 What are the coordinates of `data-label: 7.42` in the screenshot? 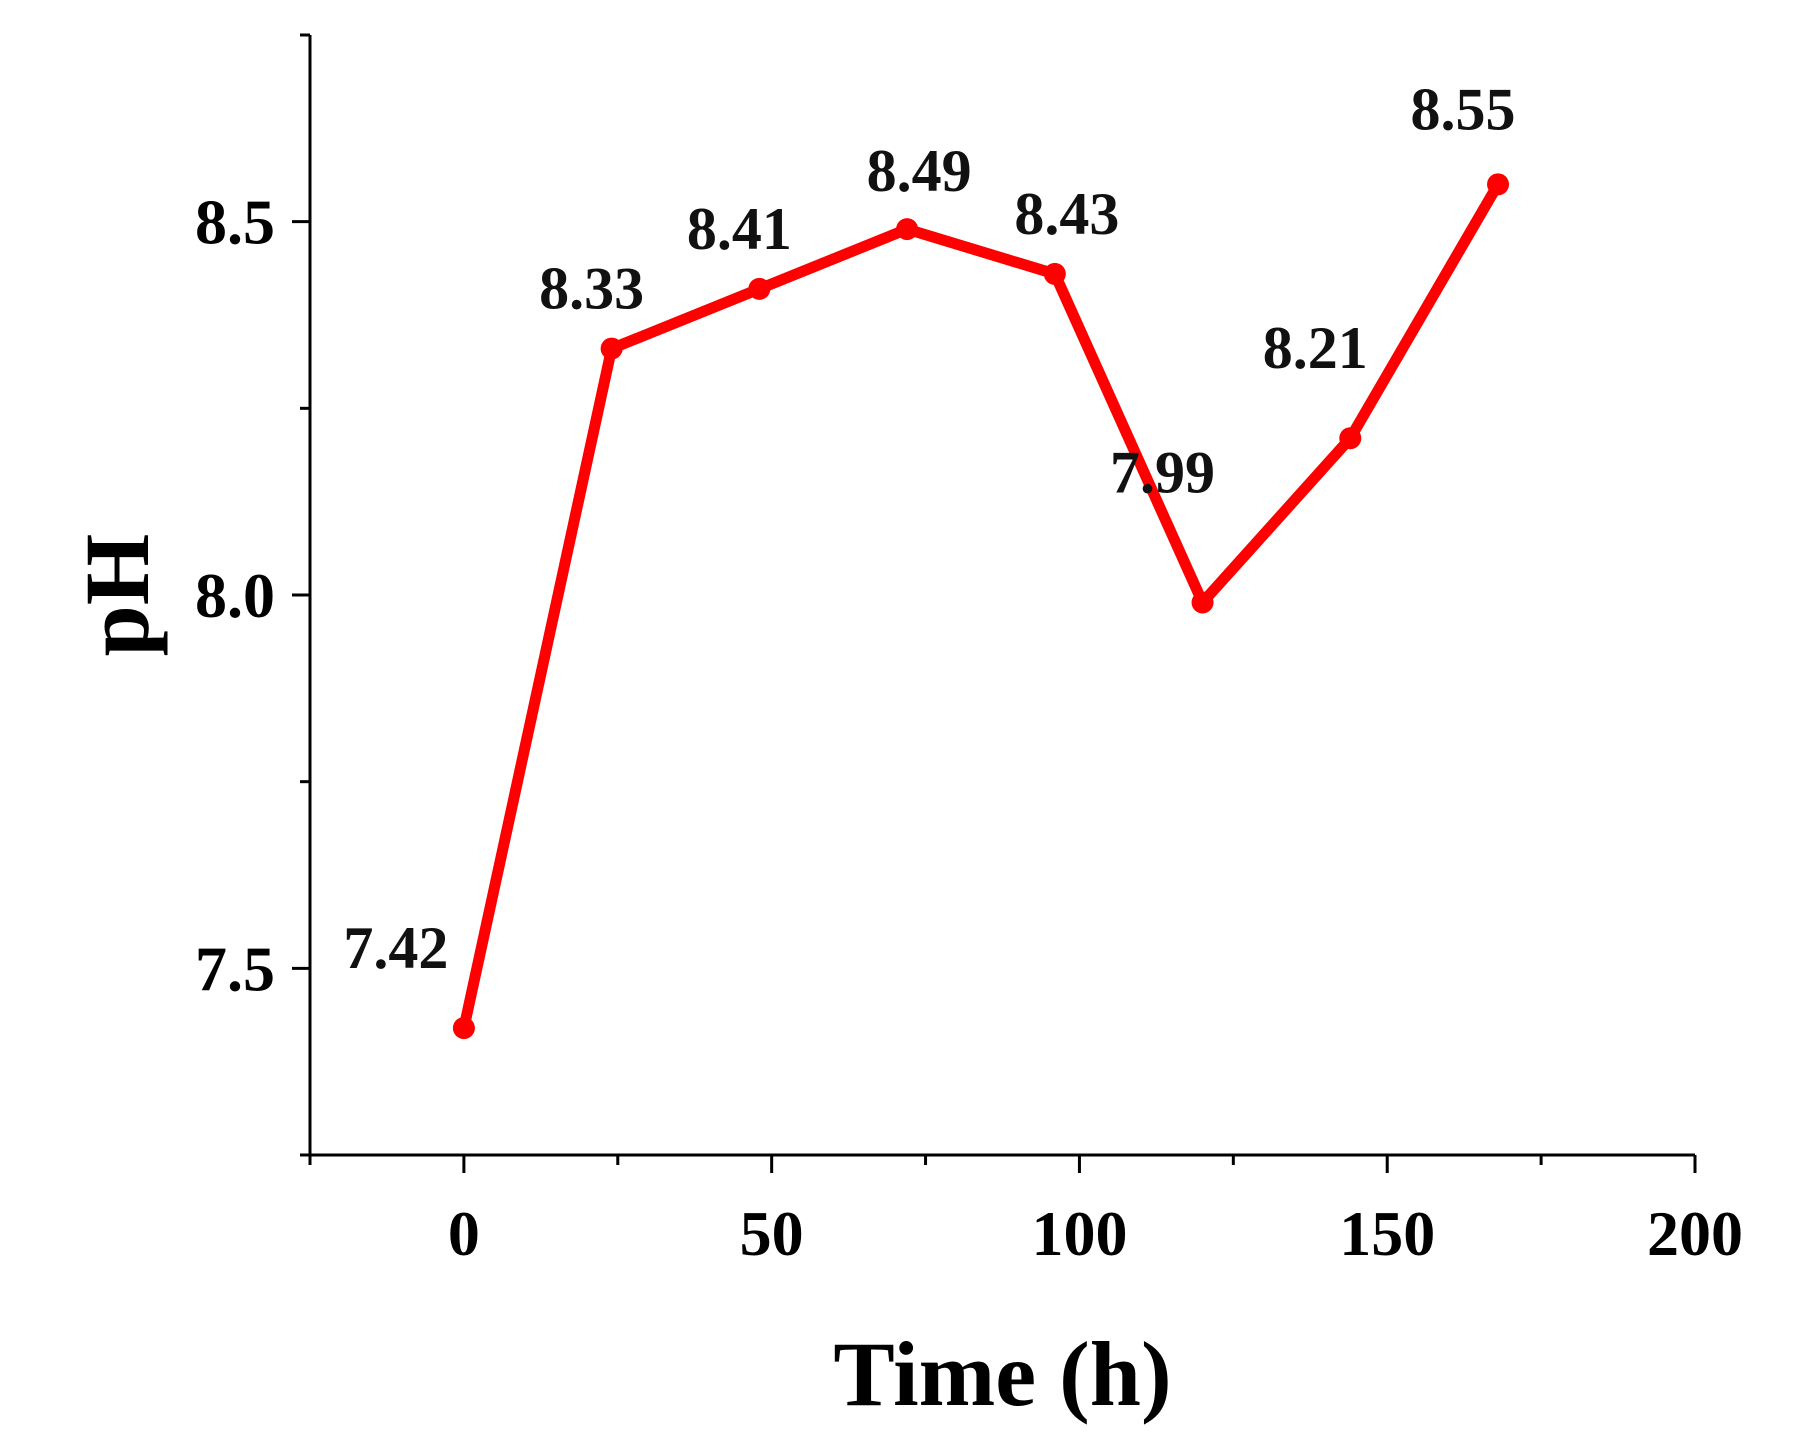 It's located at (395, 948).